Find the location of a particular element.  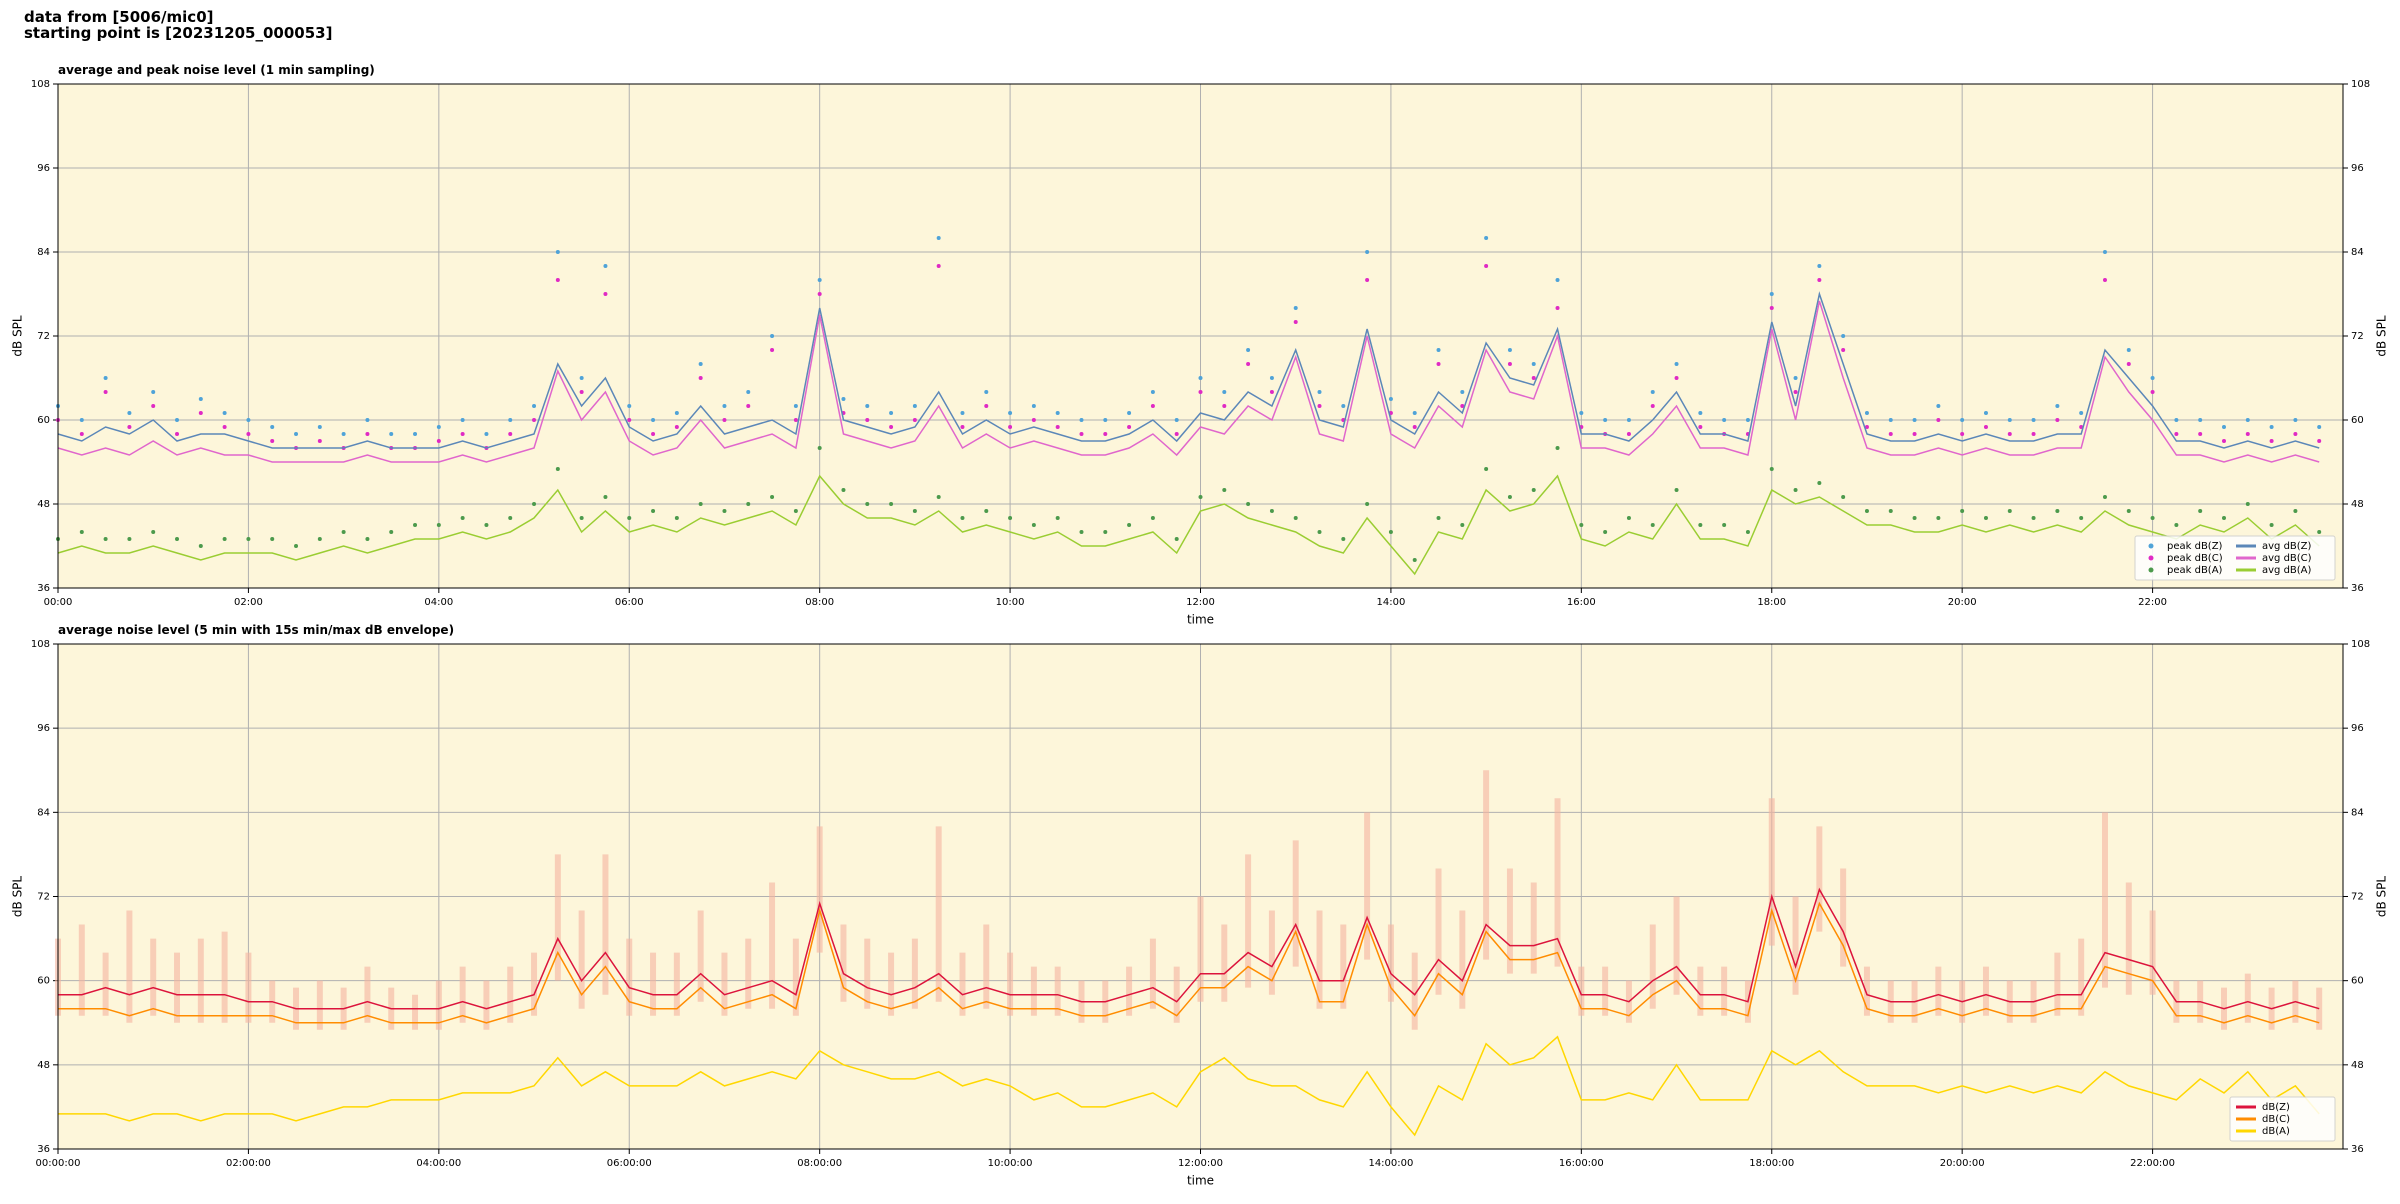

legend is located at coordinates (2282, 1119).